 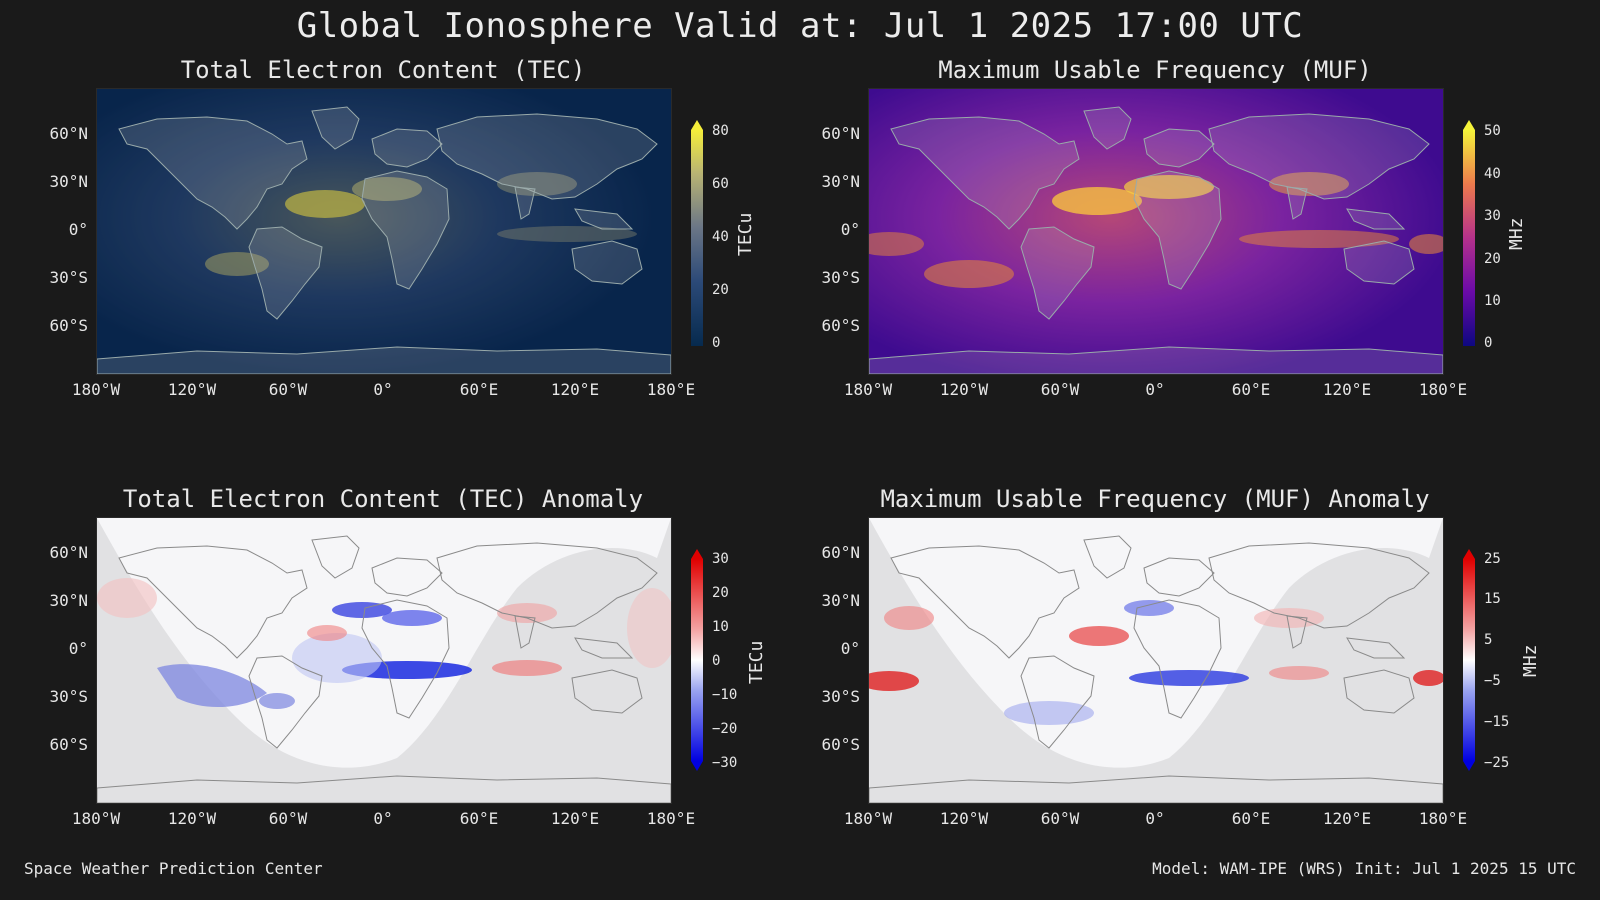 What do you see at coordinates (1497, 722) in the screenshot?
I see `cbar-tick: −15` at bounding box center [1497, 722].